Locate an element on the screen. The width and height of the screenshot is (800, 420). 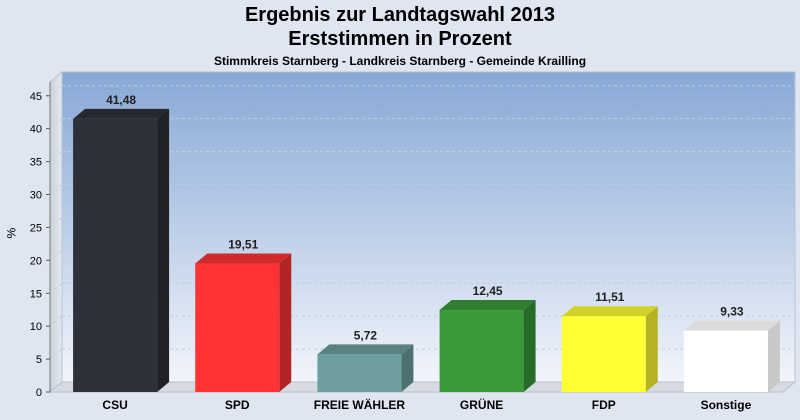
y-tick-label: 20 is located at coordinates (36, 261).